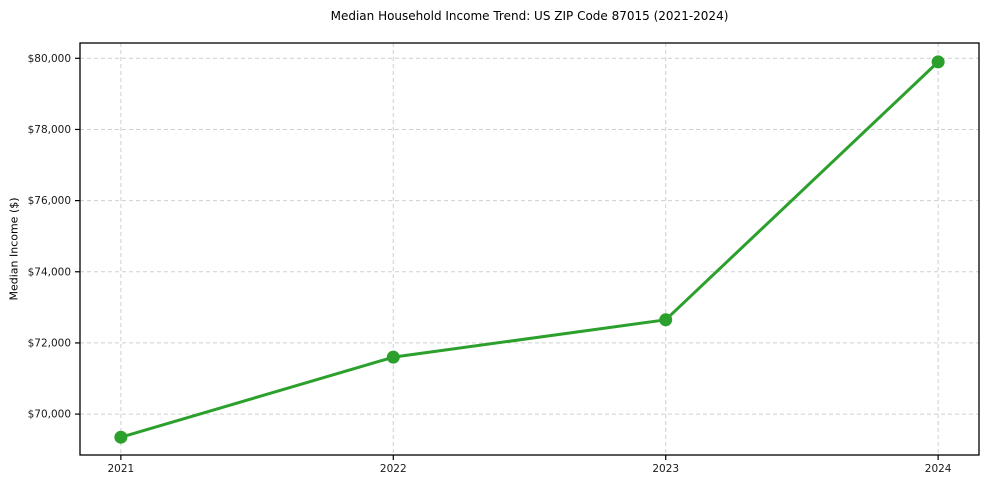 The width and height of the screenshot is (989, 490). What do you see at coordinates (938, 469) in the screenshot?
I see `x-tick-label: 2024` at bounding box center [938, 469].